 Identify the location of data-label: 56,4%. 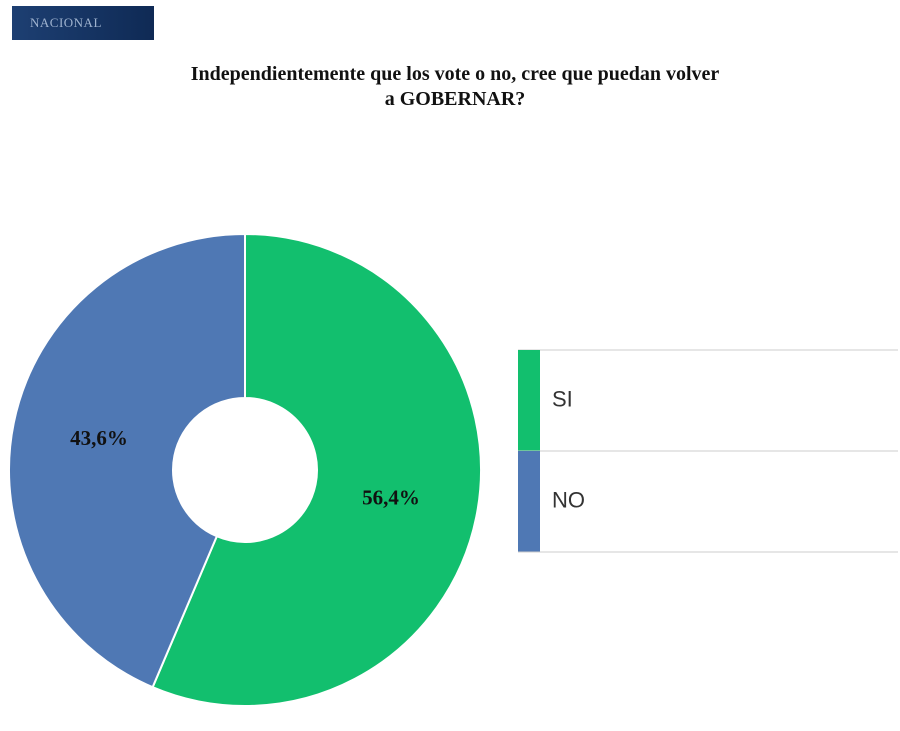
(391, 498).